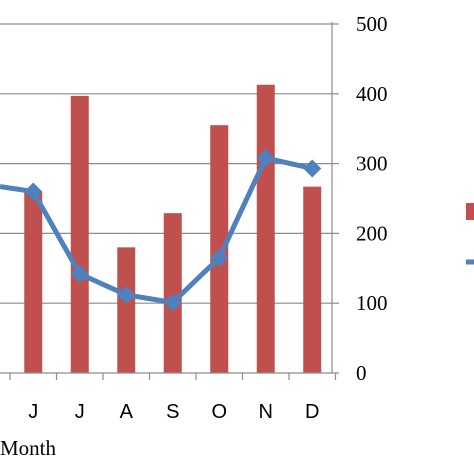 This screenshot has height=474, width=474. Describe the element at coordinates (28, 448) in the screenshot. I see `x-axis-label: Month` at that location.